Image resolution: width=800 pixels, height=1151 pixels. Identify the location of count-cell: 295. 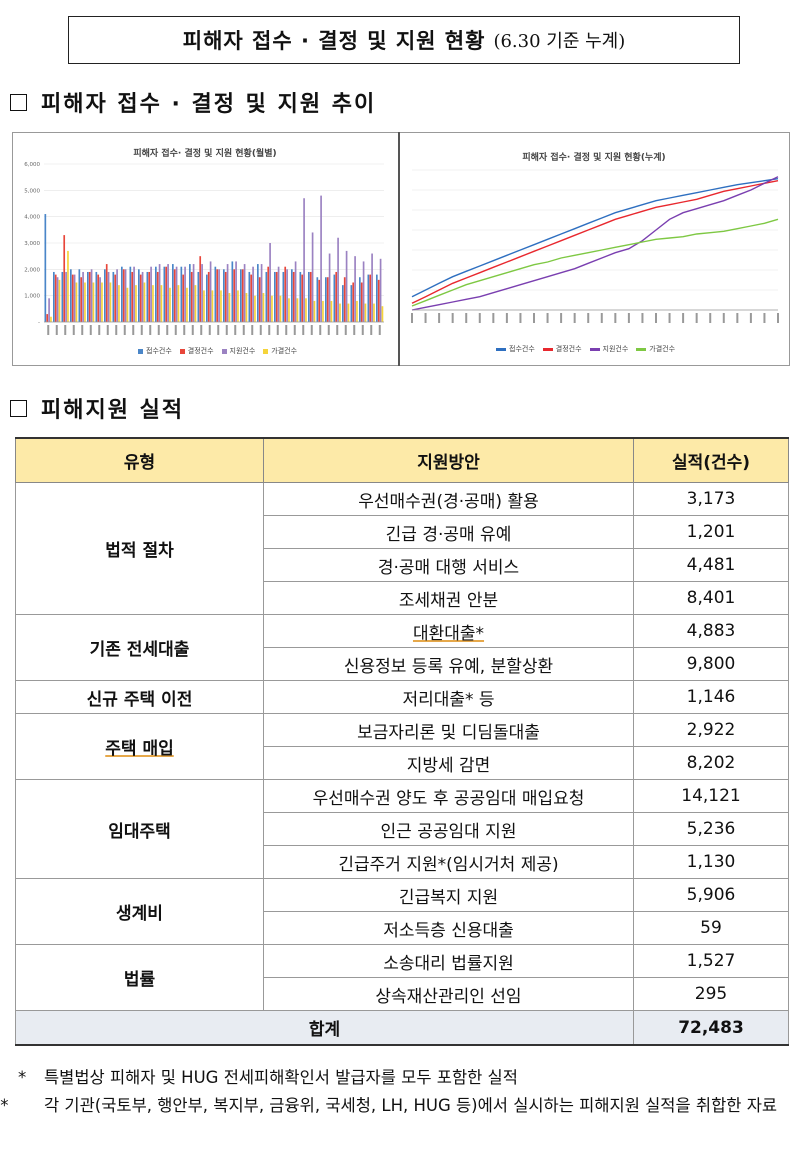
(711, 994).